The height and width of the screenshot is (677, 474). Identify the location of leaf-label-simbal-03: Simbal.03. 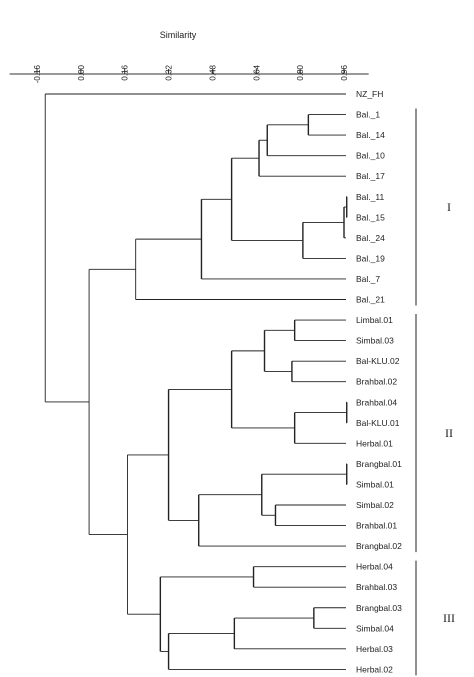
(375, 341).